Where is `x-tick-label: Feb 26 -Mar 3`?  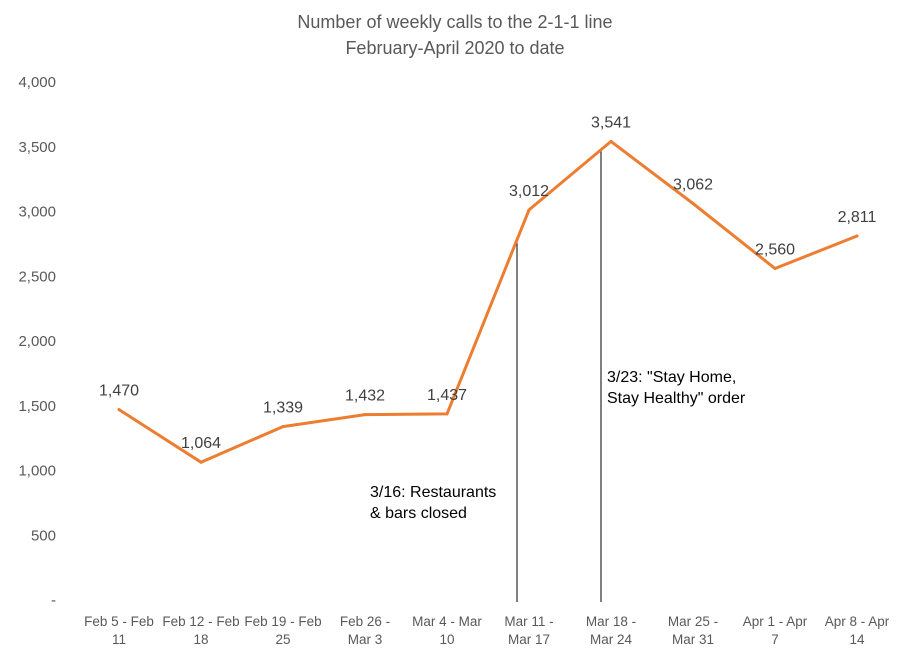 x-tick-label: Feb 26 -Mar 3 is located at coordinates (365, 630).